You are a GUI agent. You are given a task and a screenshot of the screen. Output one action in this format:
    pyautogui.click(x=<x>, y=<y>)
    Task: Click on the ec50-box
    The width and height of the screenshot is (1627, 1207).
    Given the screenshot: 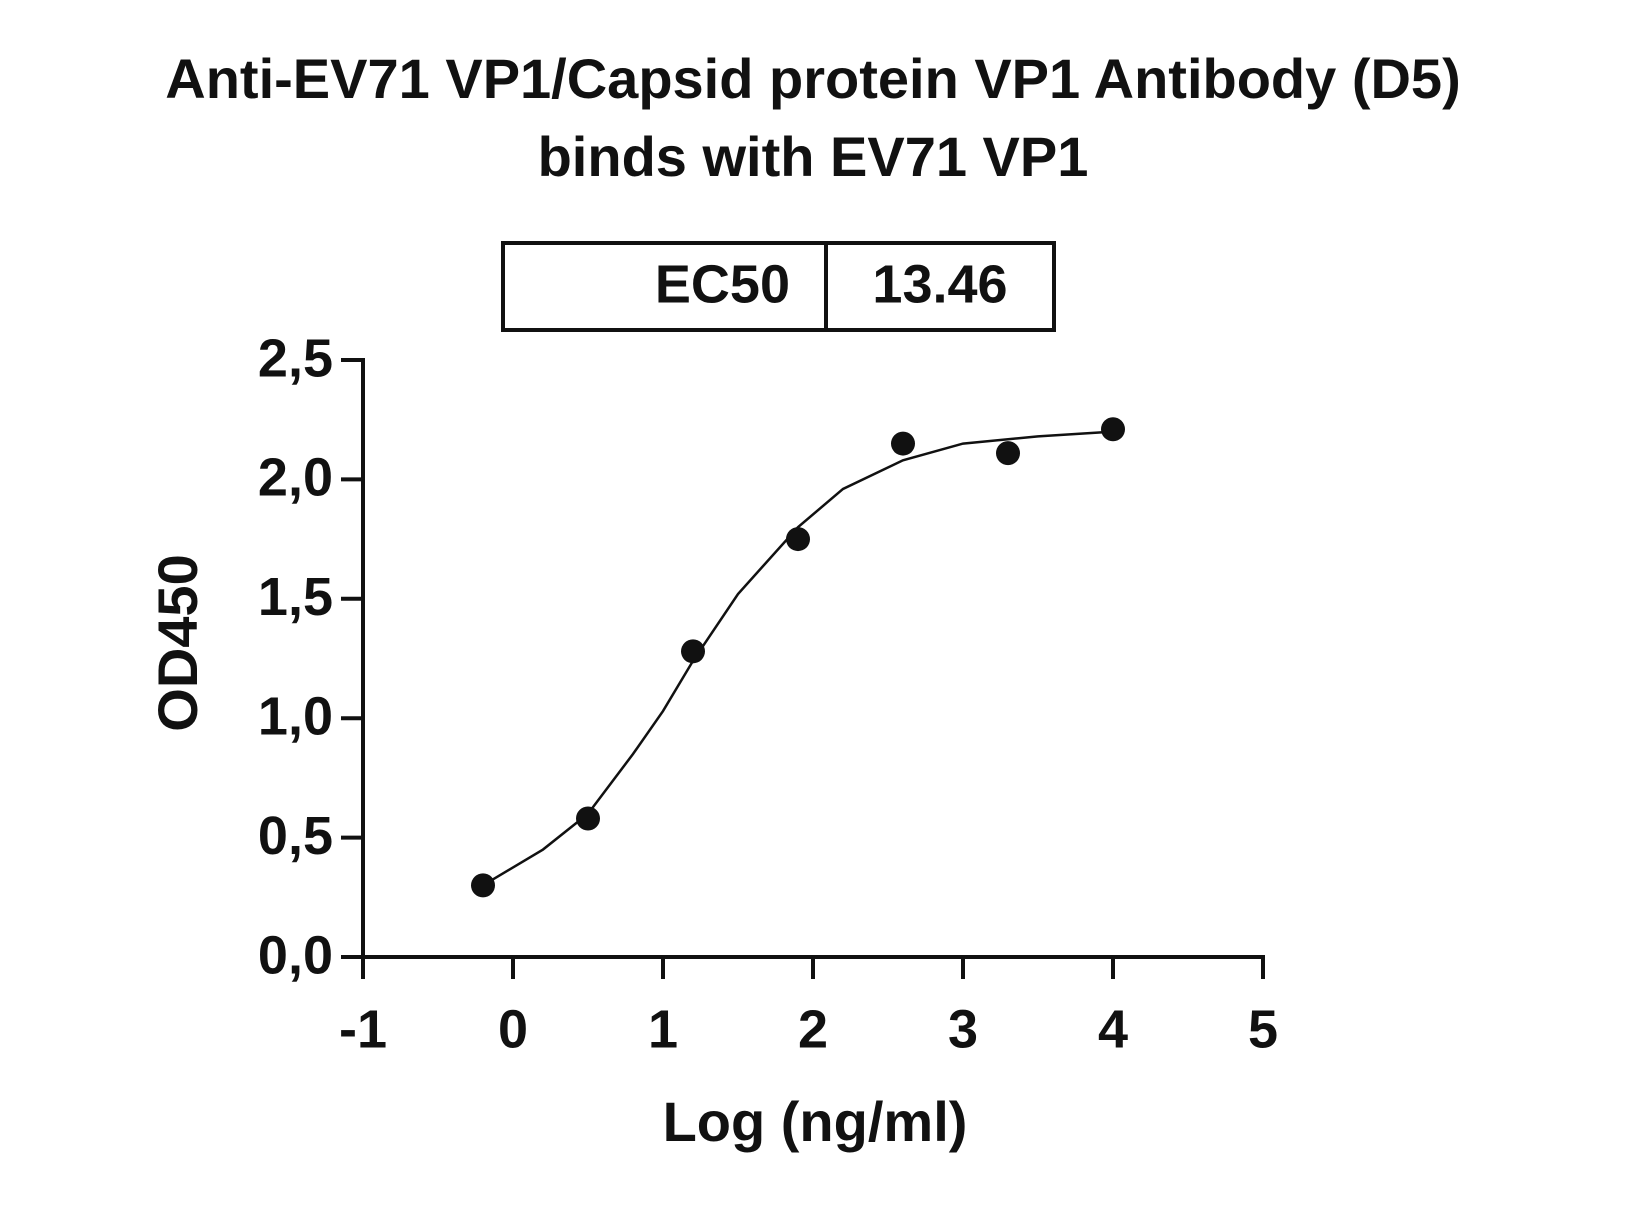 What is the action you would take?
    pyautogui.click(x=778, y=286)
    